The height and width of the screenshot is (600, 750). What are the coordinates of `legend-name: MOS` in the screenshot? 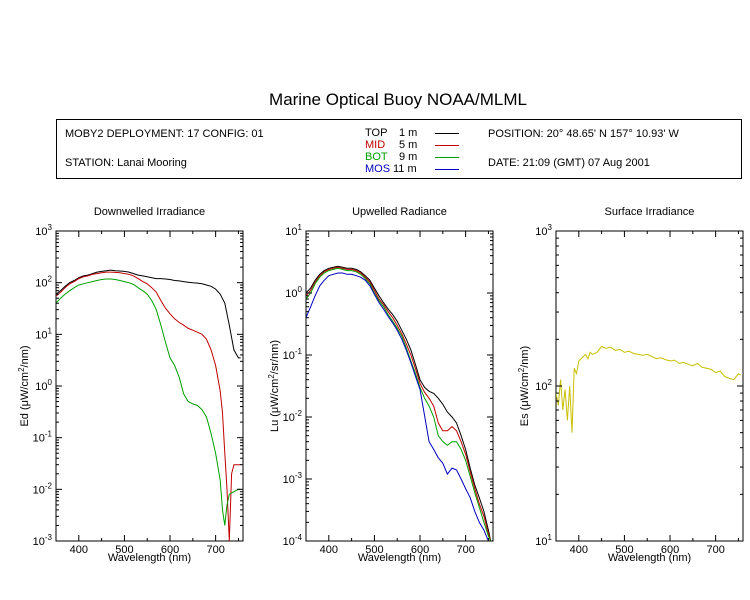 It's located at (378, 169).